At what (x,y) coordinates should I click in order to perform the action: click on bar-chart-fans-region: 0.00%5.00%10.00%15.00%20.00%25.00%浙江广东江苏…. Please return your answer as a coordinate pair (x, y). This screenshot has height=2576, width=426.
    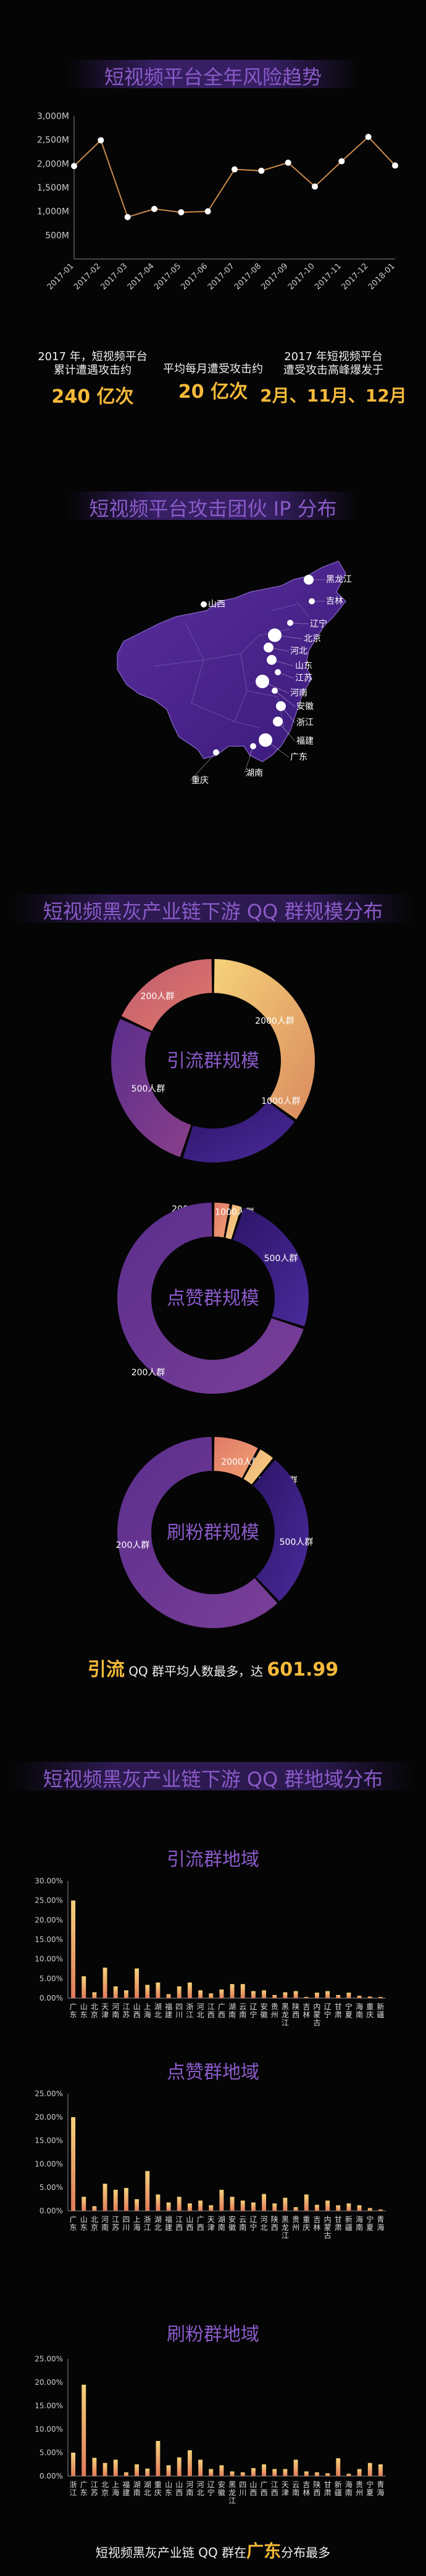
    Looking at the image, I should click on (210, 2430).